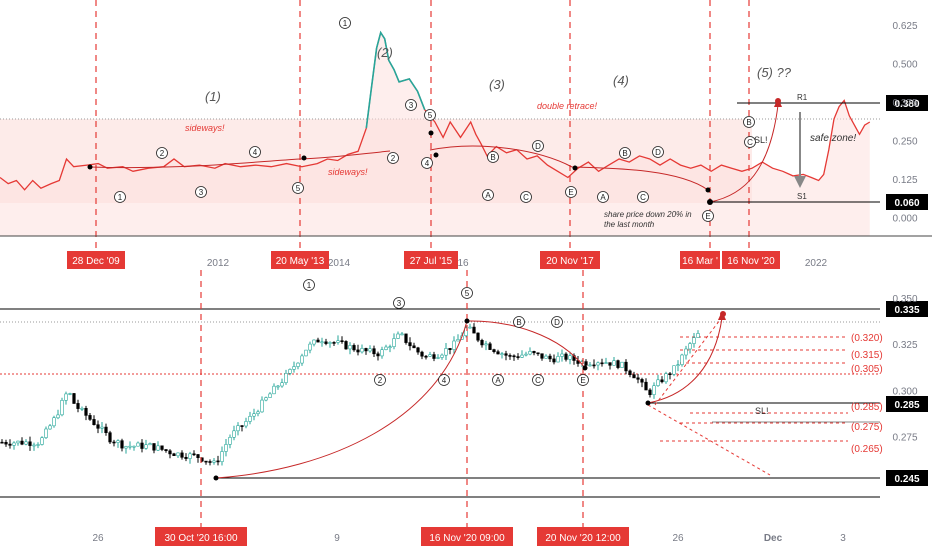  I want to click on wave-marker-text: 4, so click(255, 152).